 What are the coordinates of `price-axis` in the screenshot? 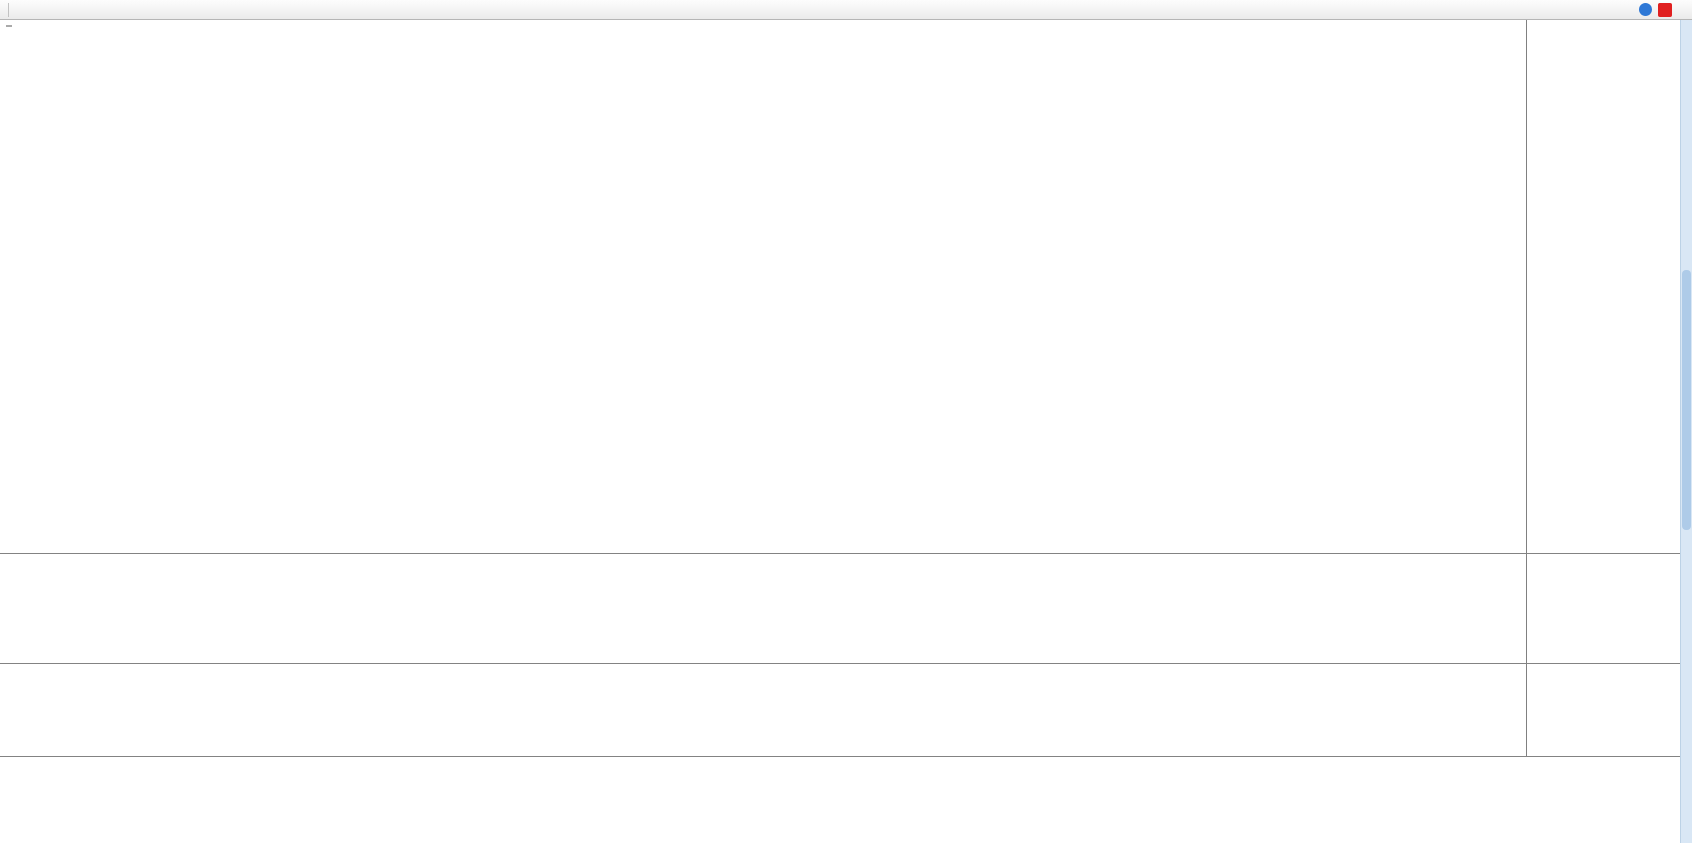 It's located at (1603, 400).